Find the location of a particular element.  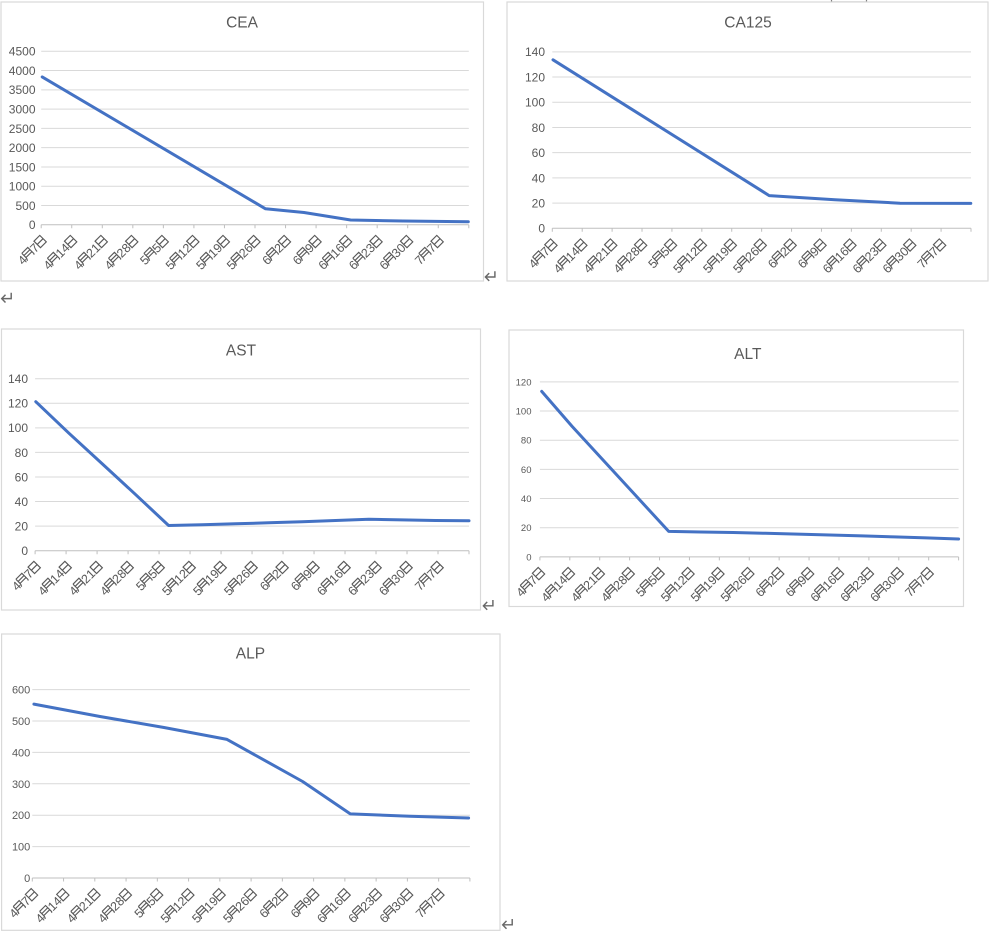

svg-text: 200 is located at coordinates (21, 816).